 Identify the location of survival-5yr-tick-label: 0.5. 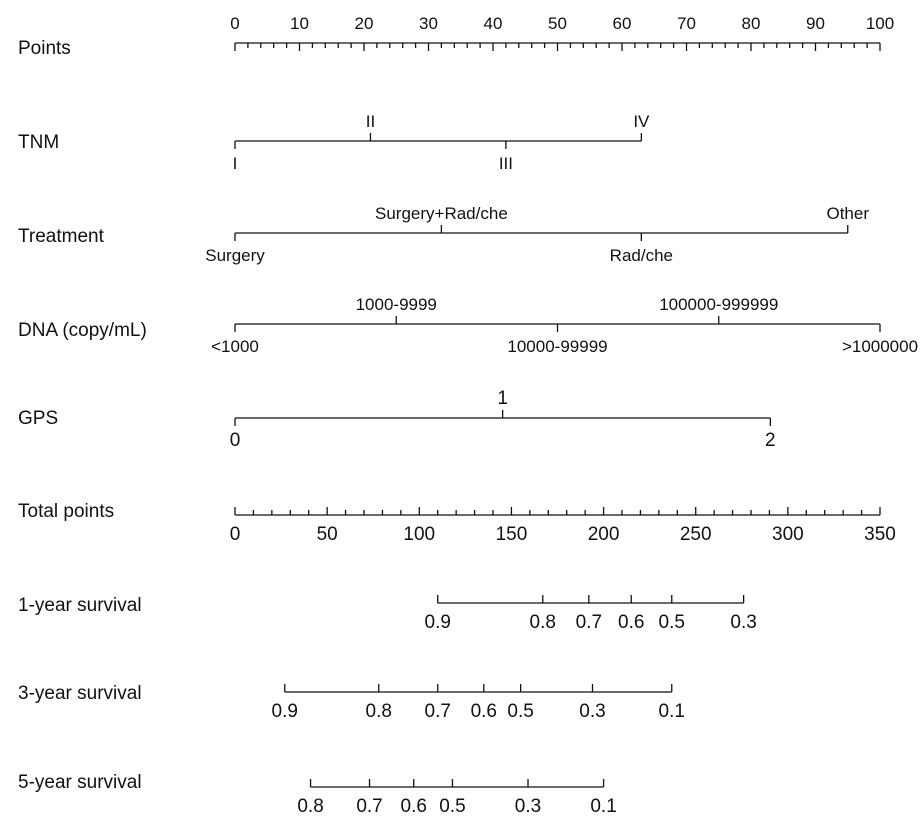
(452, 806).